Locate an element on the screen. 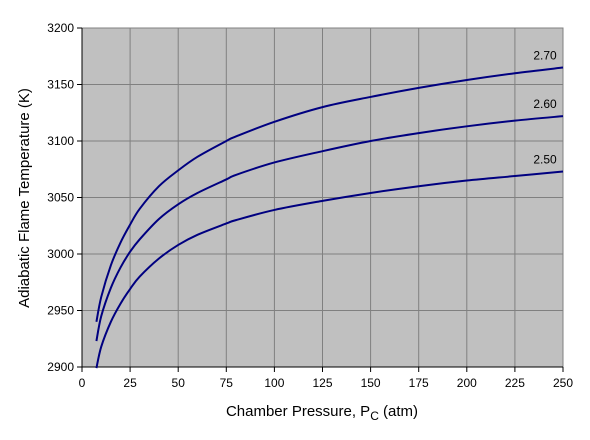  x-axis-title: Chamber Pressure, PC (atm) is located at coordinates (322, 413).